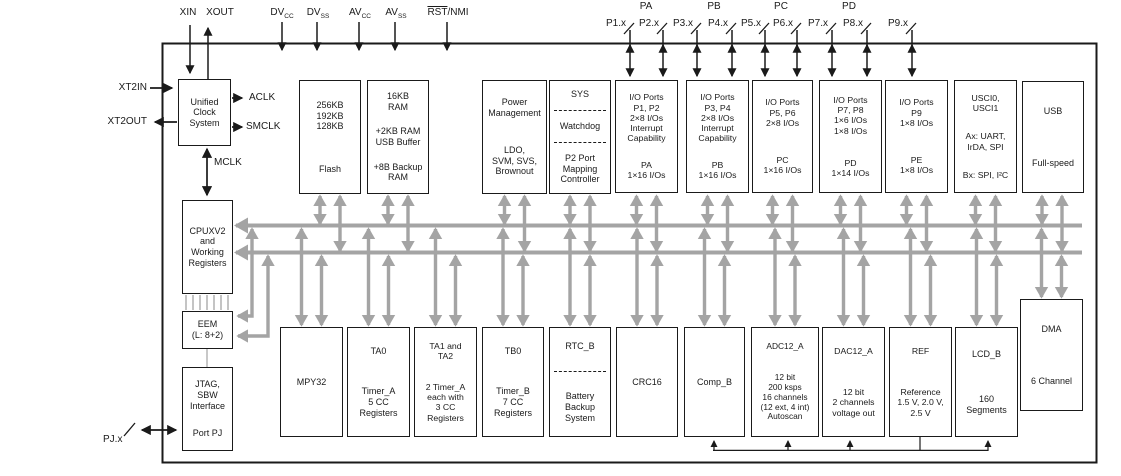  I want to click on port-group-pb: PB, so click(714, 6).